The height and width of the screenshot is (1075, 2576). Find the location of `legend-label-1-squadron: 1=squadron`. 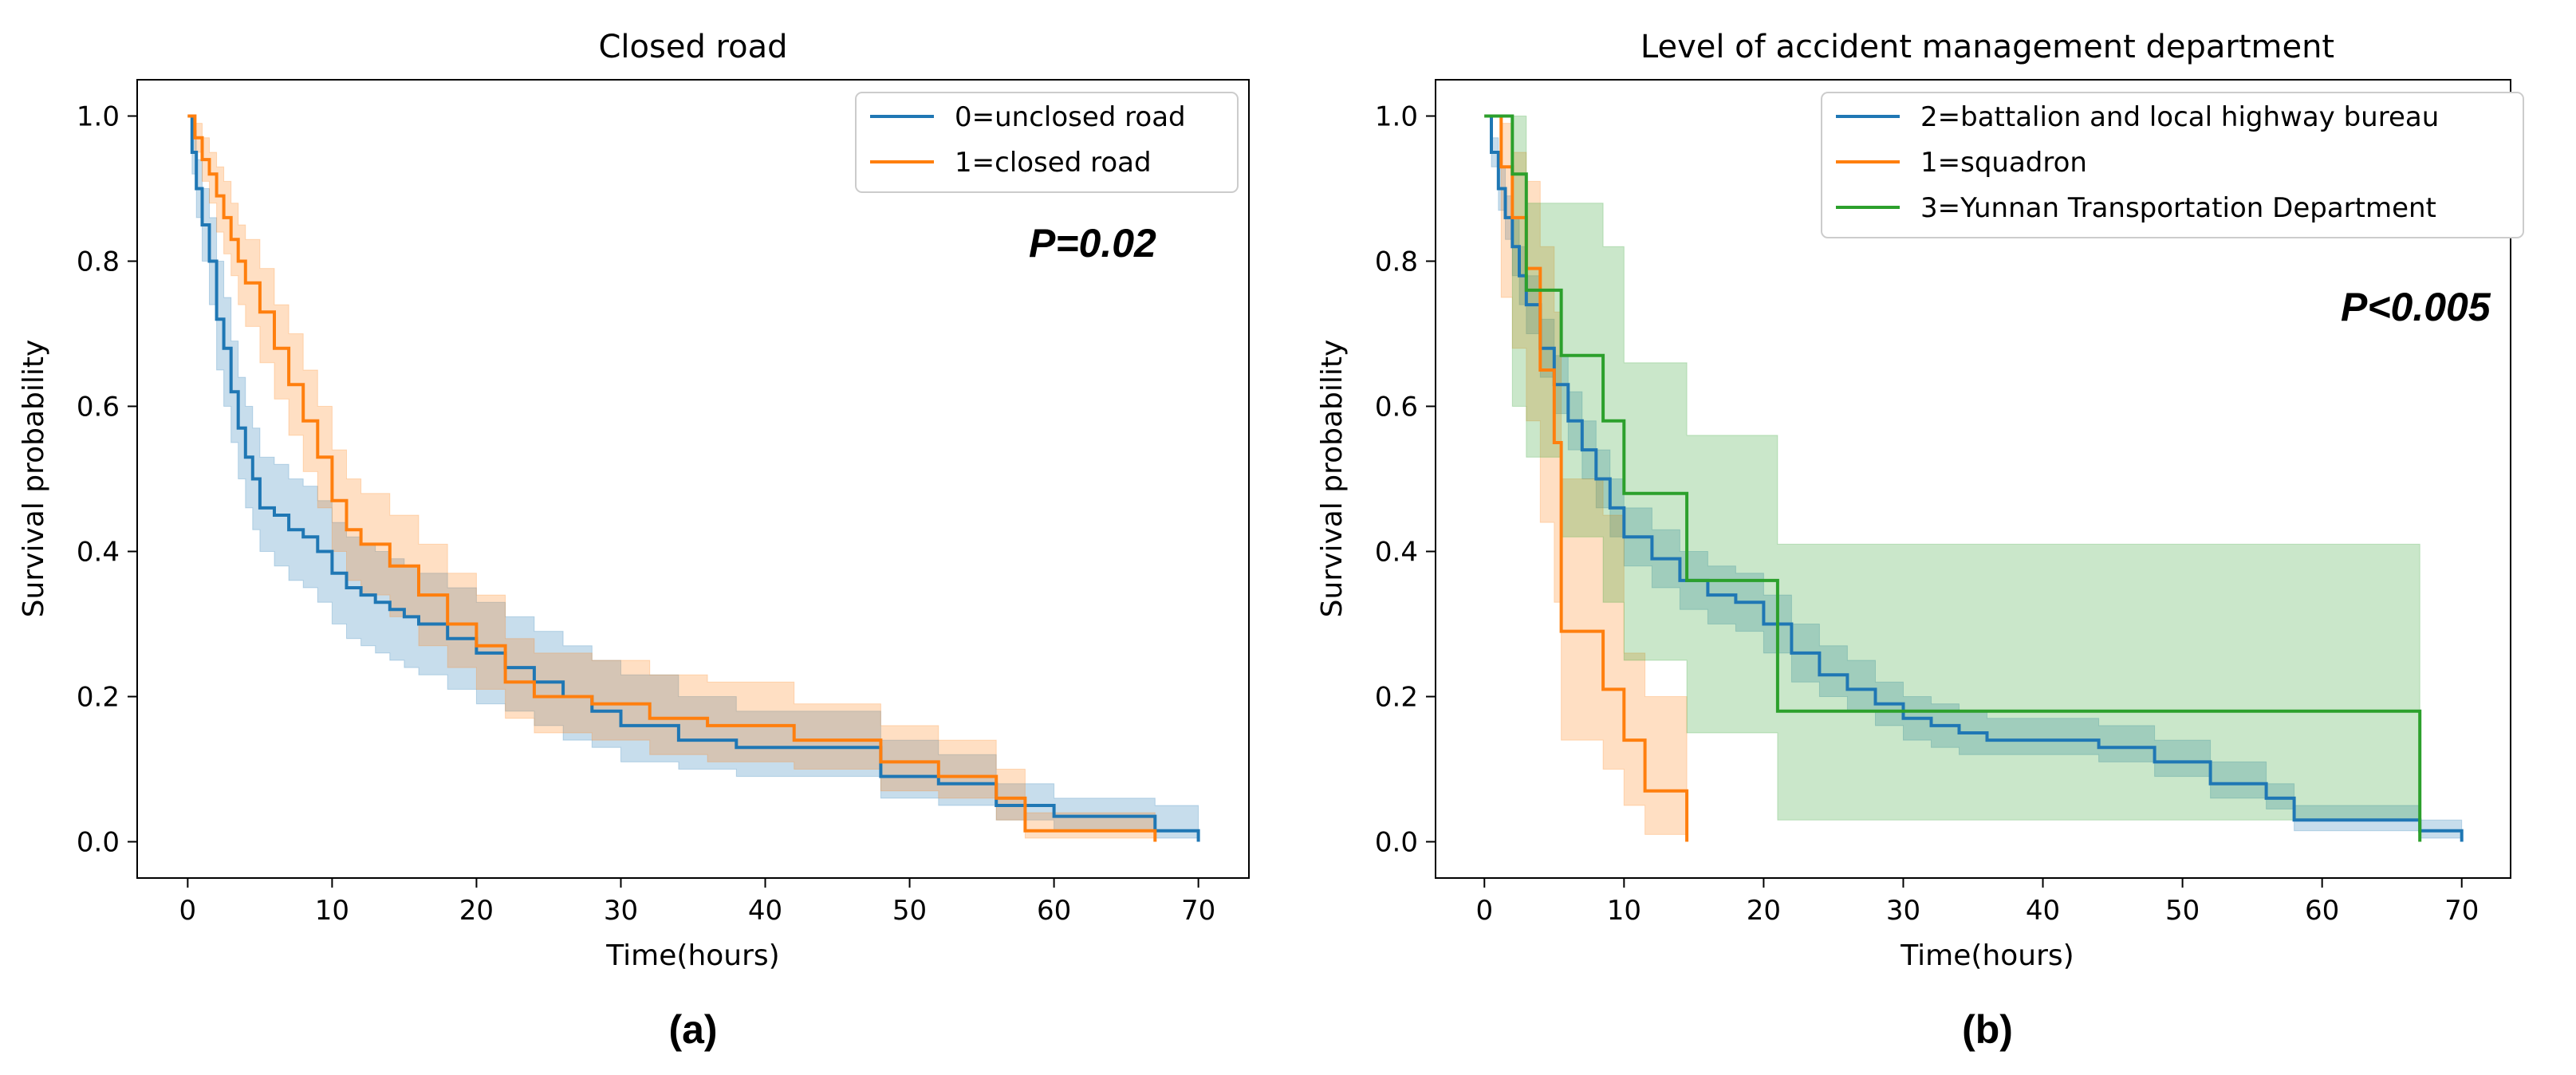

legend-label-1-squadron: 1=squadron is located at coordinates (2003, 163).